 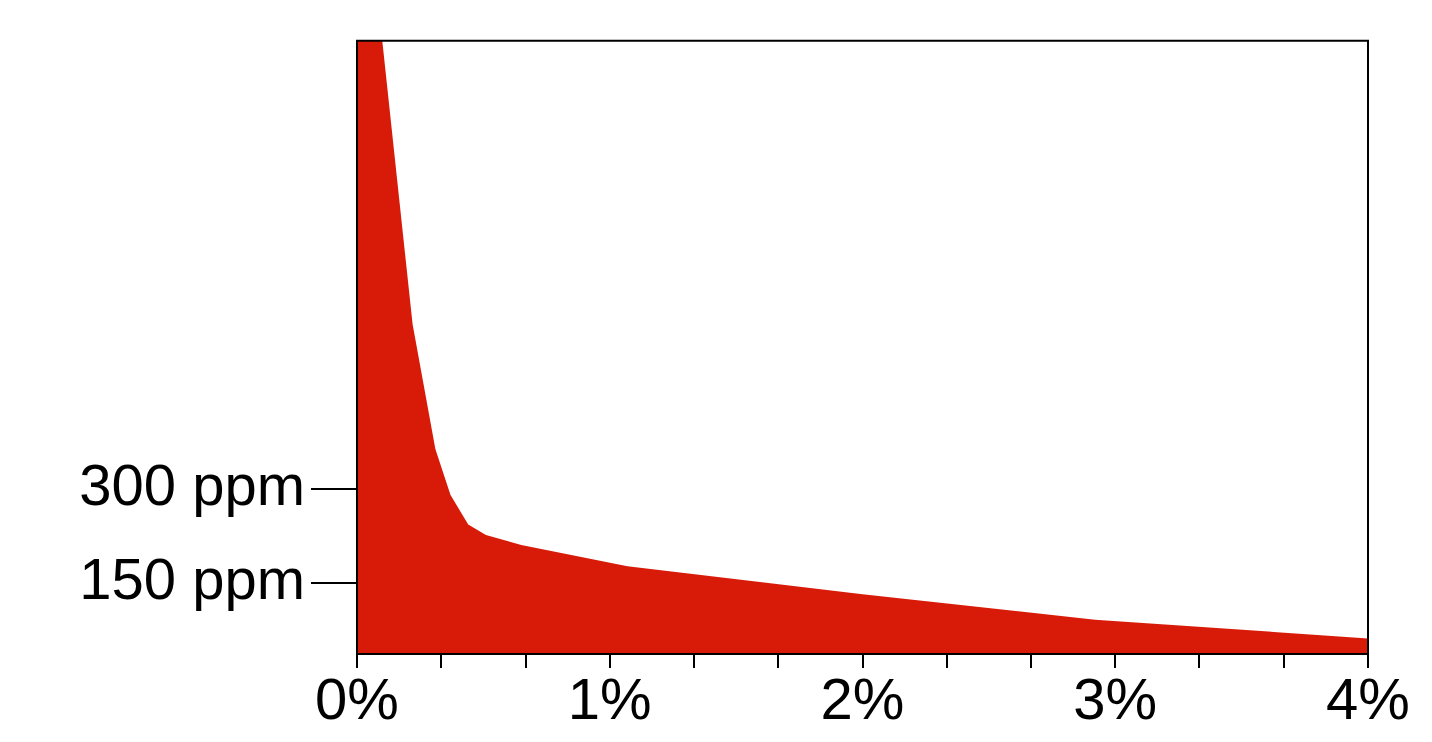 I want to click on y-tick-label: 150 ppm, so click(x=192, y=578).